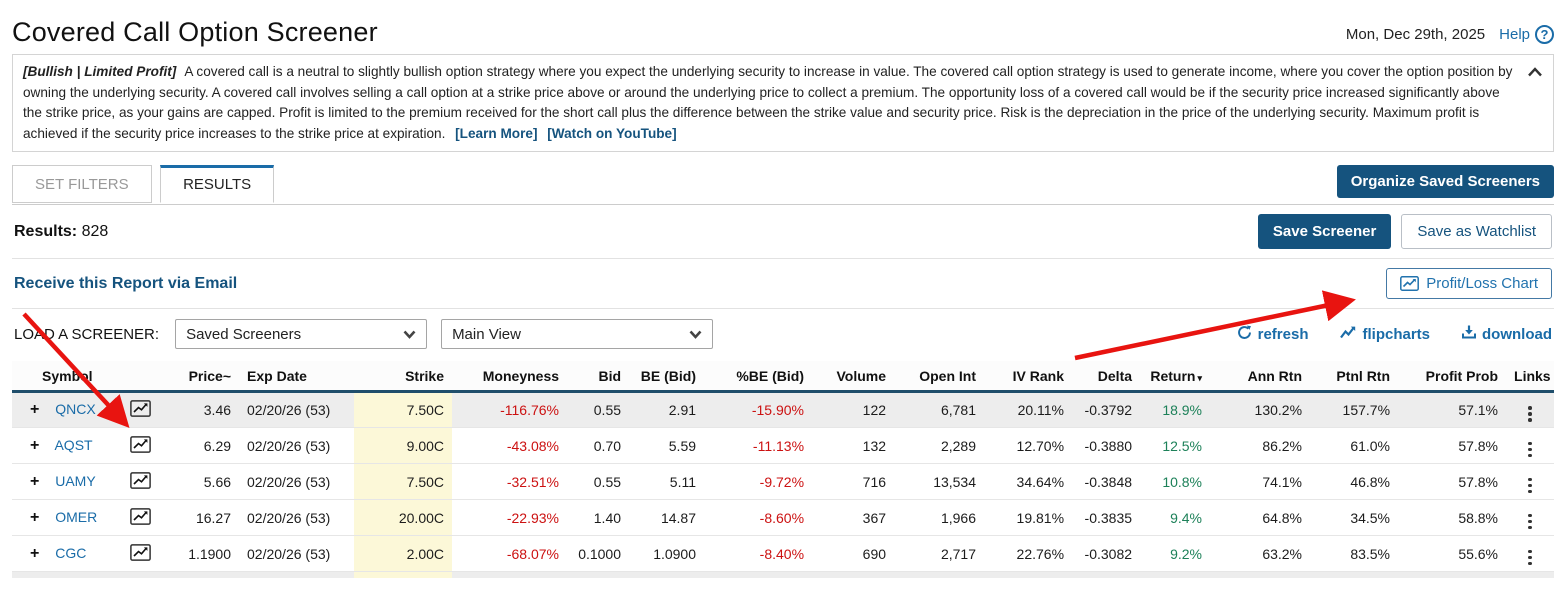 This screenshot has height=594, width=1566. What do you see at coordinates (1324, 231) in the screenshot?
I see `save-screener-button: Save Screener` at bounding box center [1324, 231].